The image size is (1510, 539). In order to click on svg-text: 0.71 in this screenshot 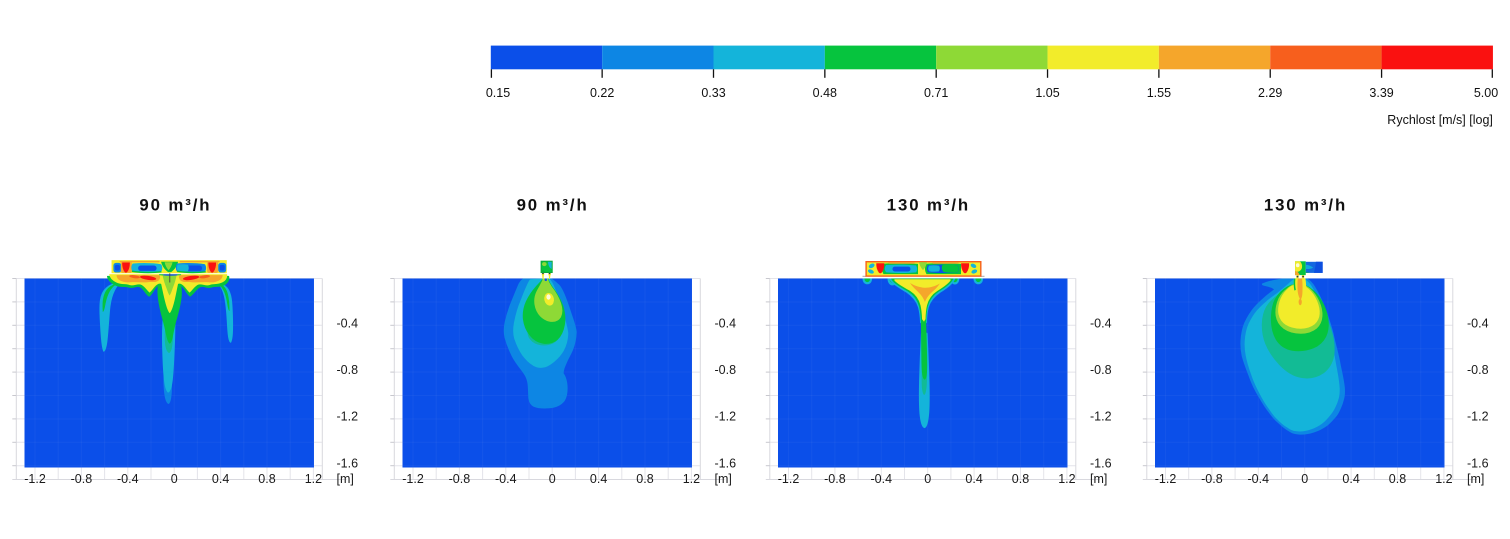, I will do `click(936, 93)`.